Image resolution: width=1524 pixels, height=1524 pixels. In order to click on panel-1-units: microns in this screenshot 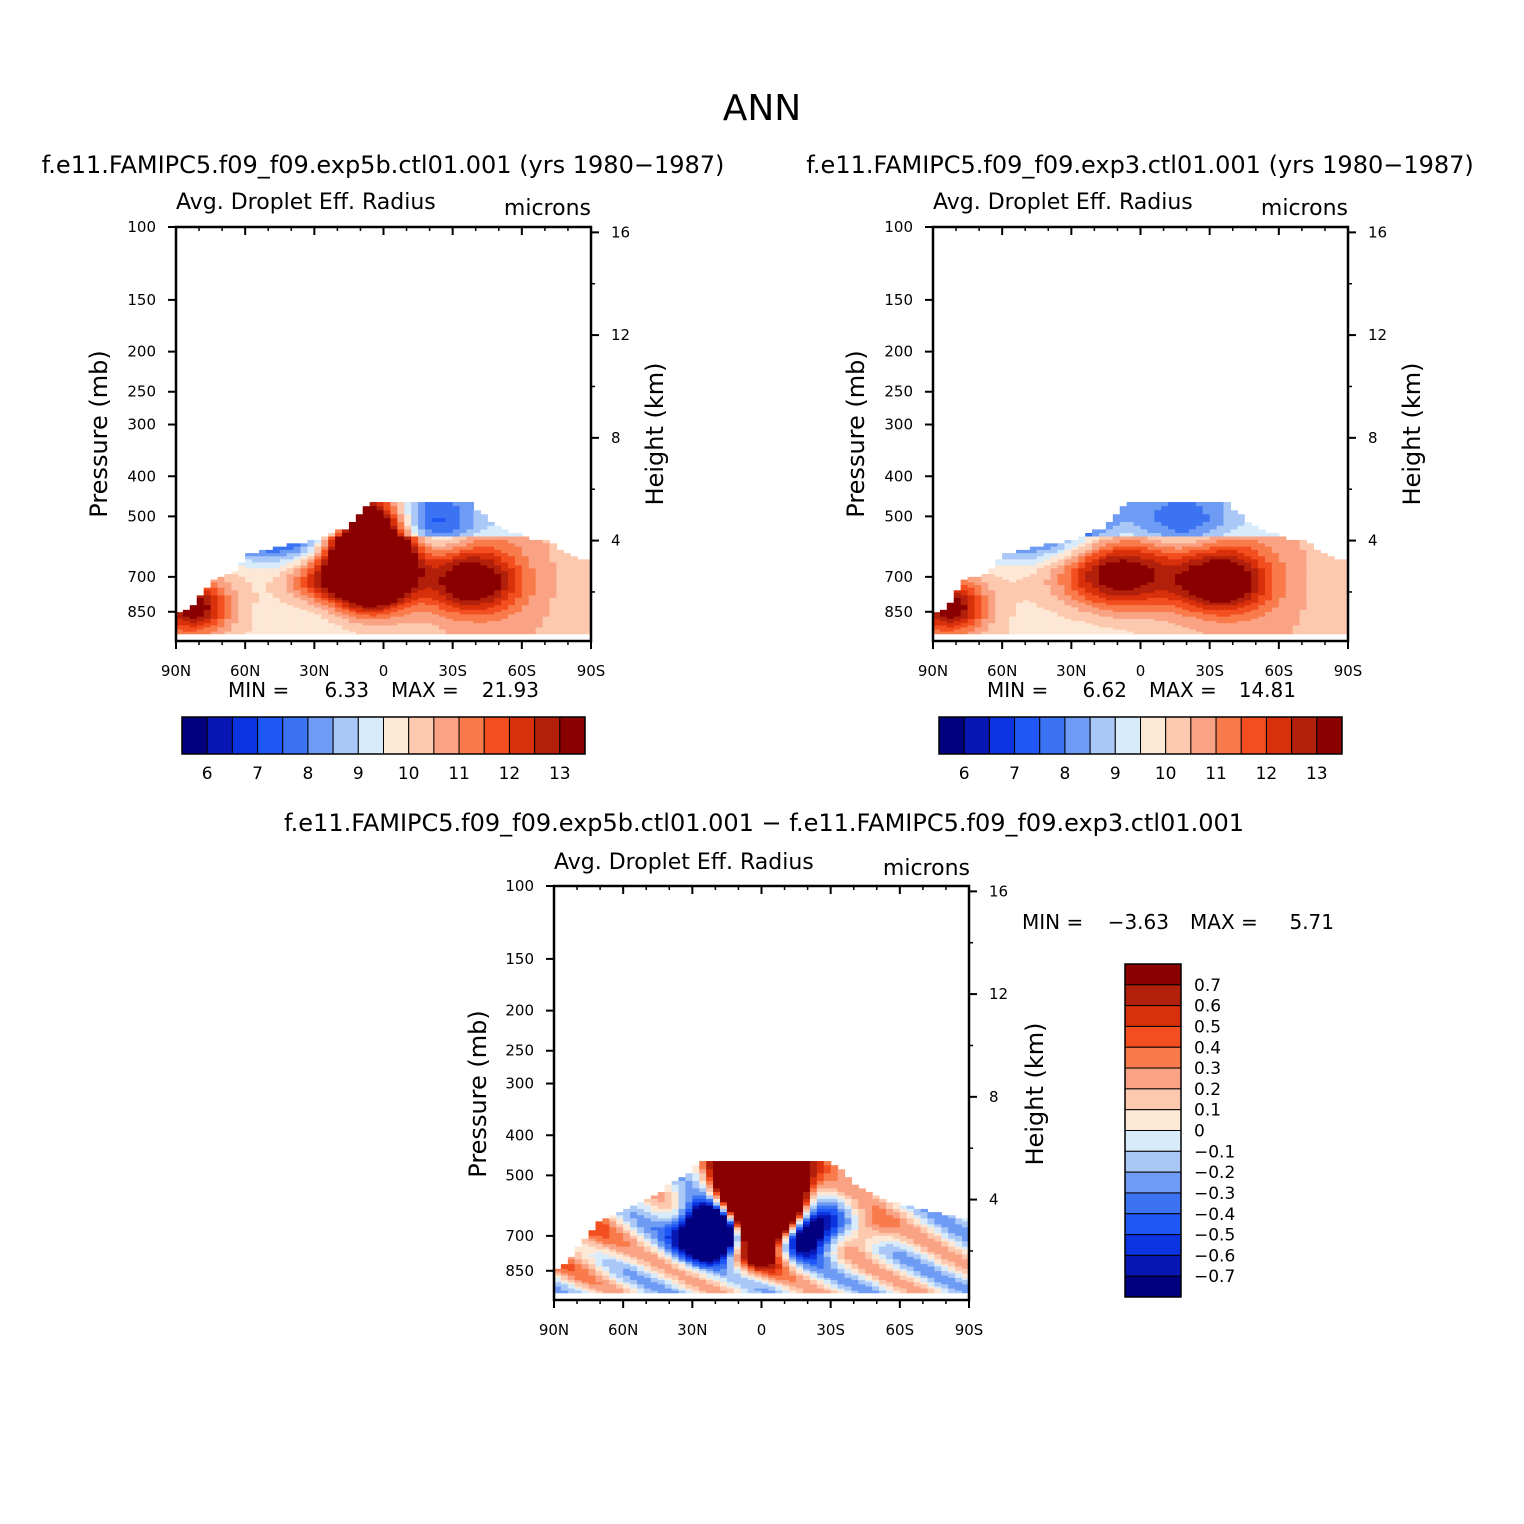, I will do `click(547, 208)`.